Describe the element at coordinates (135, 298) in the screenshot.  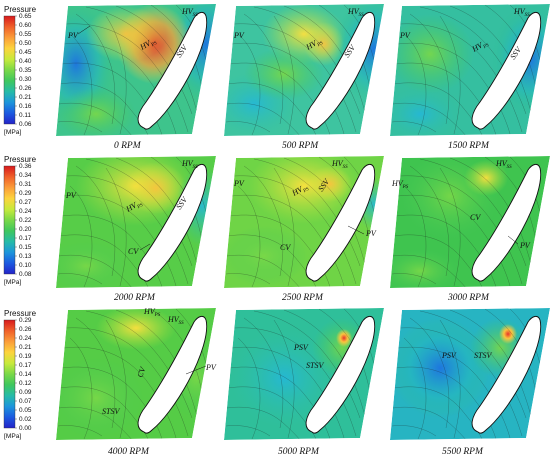
I see `panel-caption: 2000 RPM` at that location.